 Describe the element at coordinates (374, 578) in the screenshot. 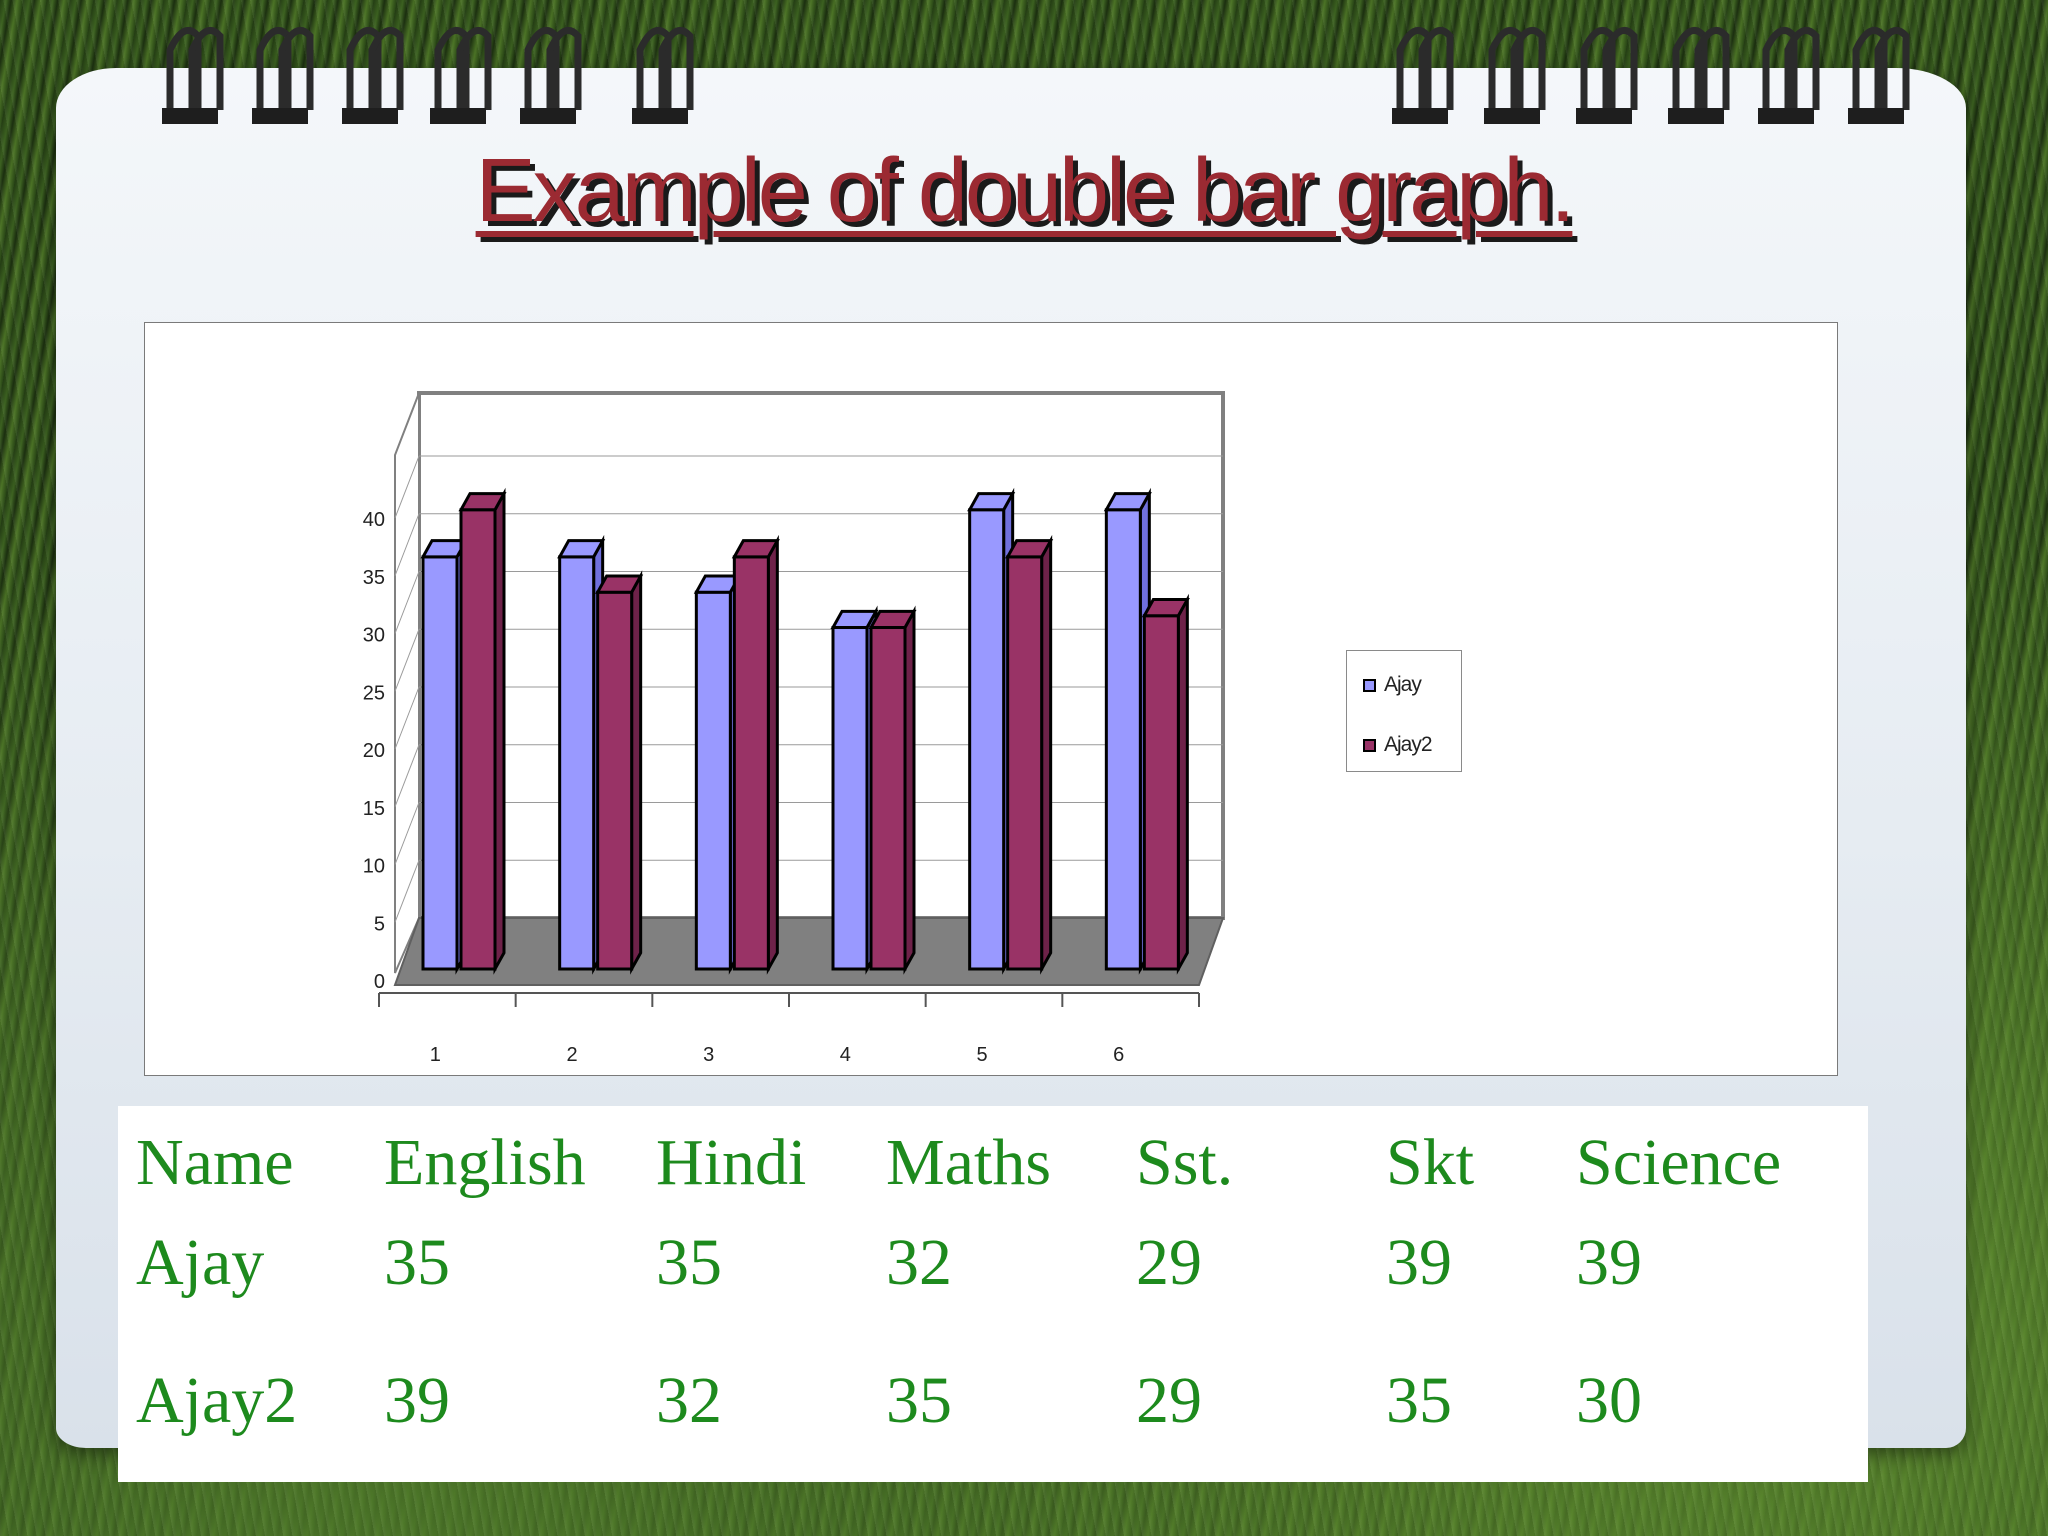

I see `y-tick-label: 35` at that location.